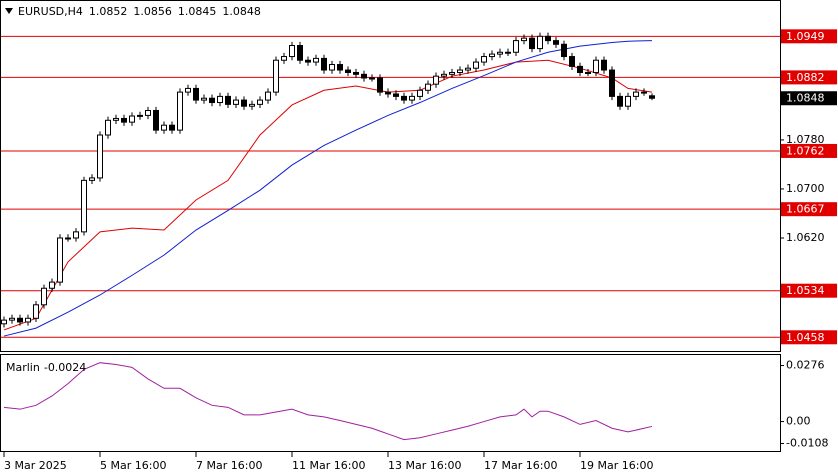 The height and width of the screenshot is (476, 838). What do you see at coordinates (108, 11) in the screenshot?
I see `last-open: 1.0852` at bounding box center [108, 11].